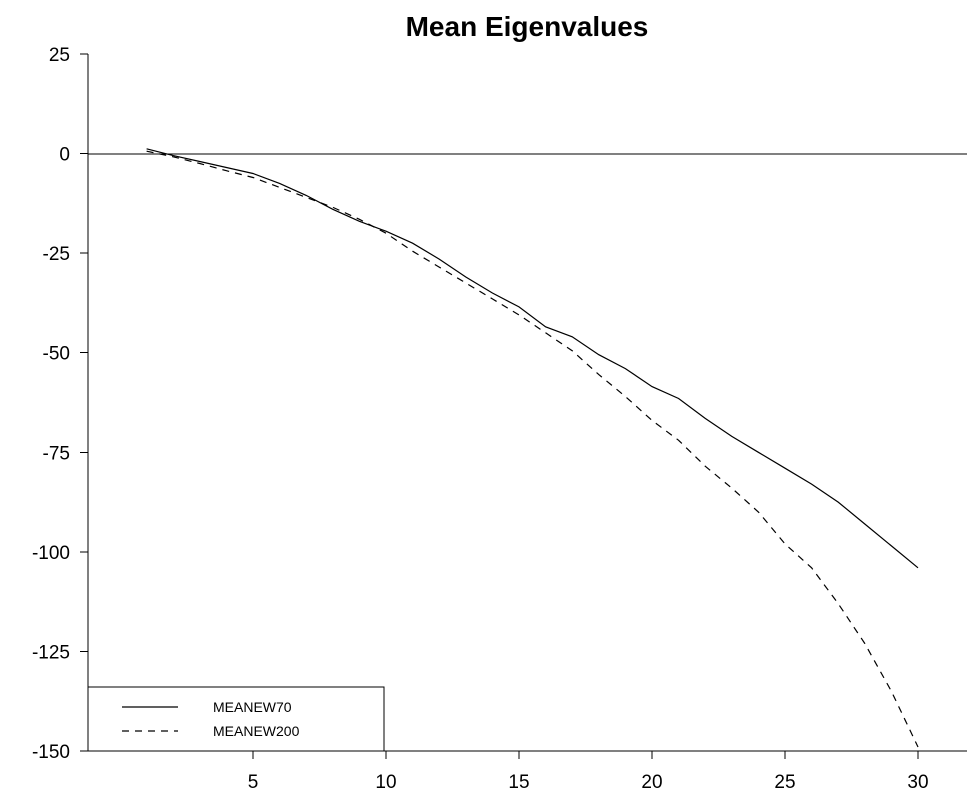  I want to click on y-tick-label: -125, so click(51, 652).